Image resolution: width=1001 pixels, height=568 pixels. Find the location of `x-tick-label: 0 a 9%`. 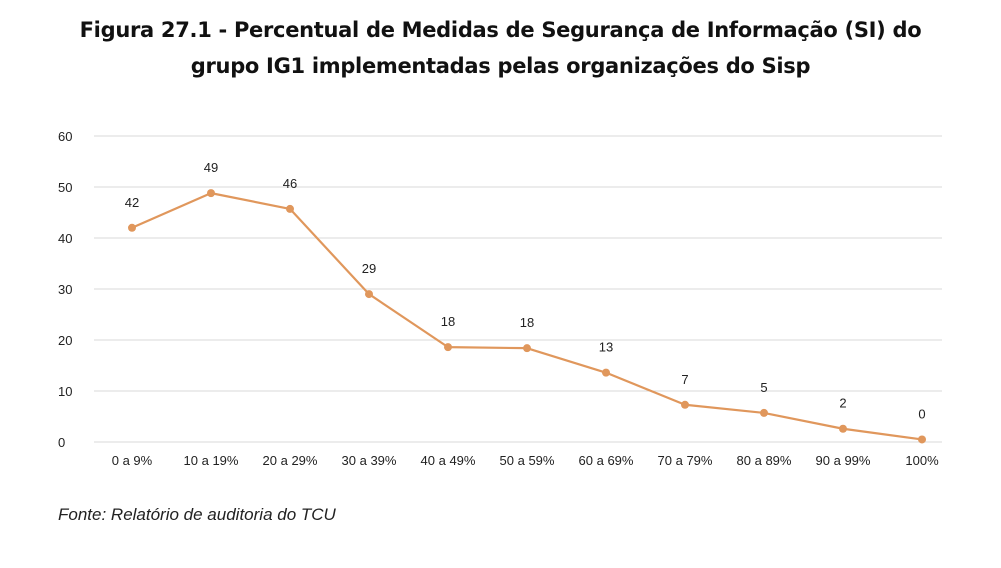

x-tick-label: 0 a 9% is located at coordinates (132, 460).